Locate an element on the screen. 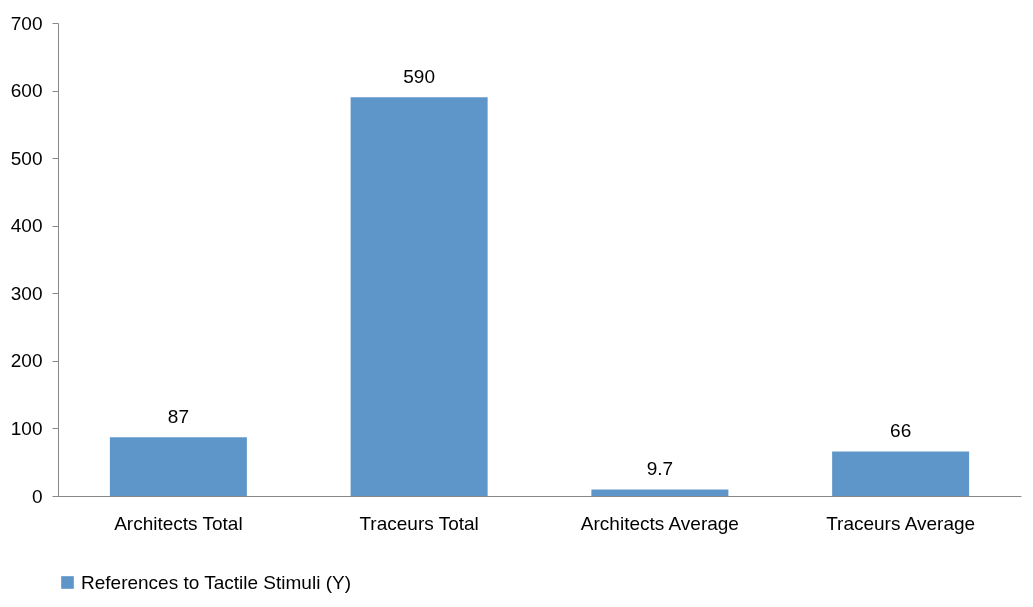  y-tick-label: 200 is located at coordinates (26, 361).